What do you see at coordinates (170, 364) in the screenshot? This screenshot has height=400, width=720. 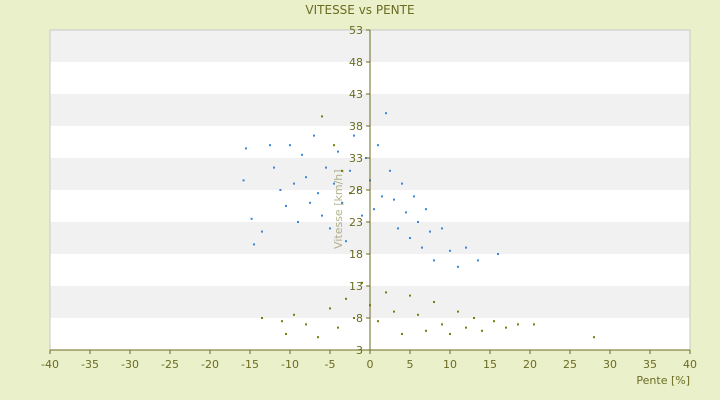 I see `x-tick-label: -25` at bounding box center [170, 364].